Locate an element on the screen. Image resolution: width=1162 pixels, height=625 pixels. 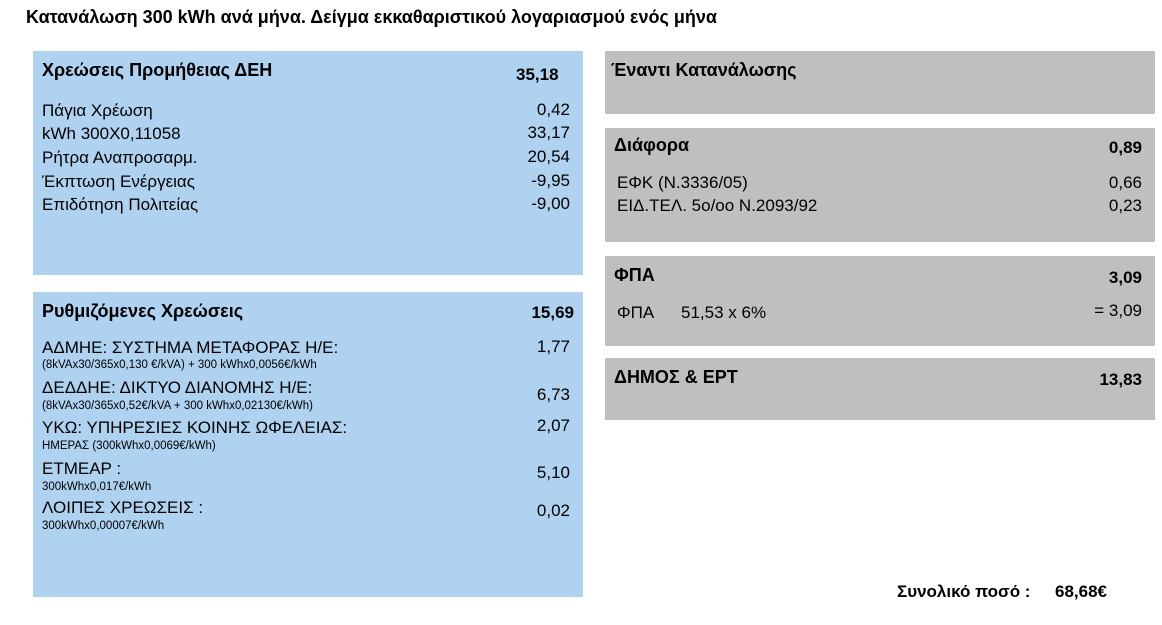
grand-total-label: Συνολικό ποσό : is located at coordinates (964, 591).